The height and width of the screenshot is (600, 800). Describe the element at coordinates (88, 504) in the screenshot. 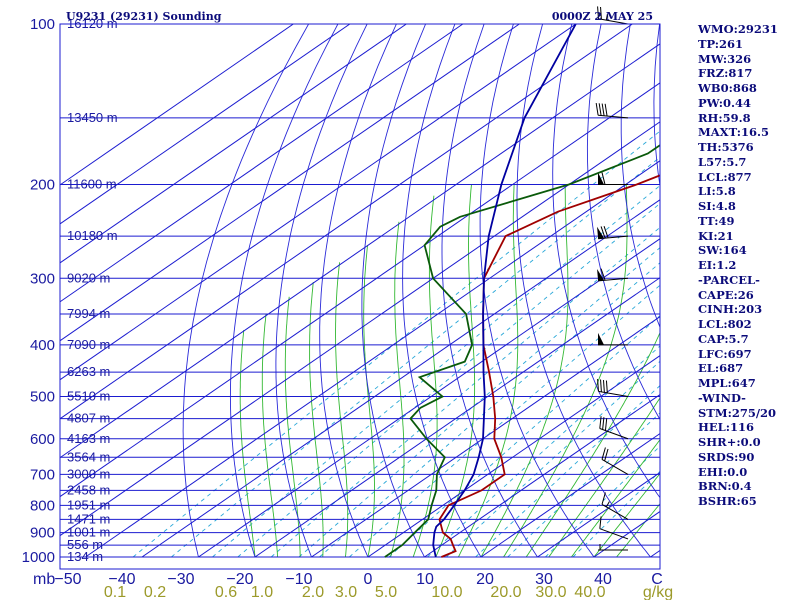

I see `height-label: 1951 m` at that location.